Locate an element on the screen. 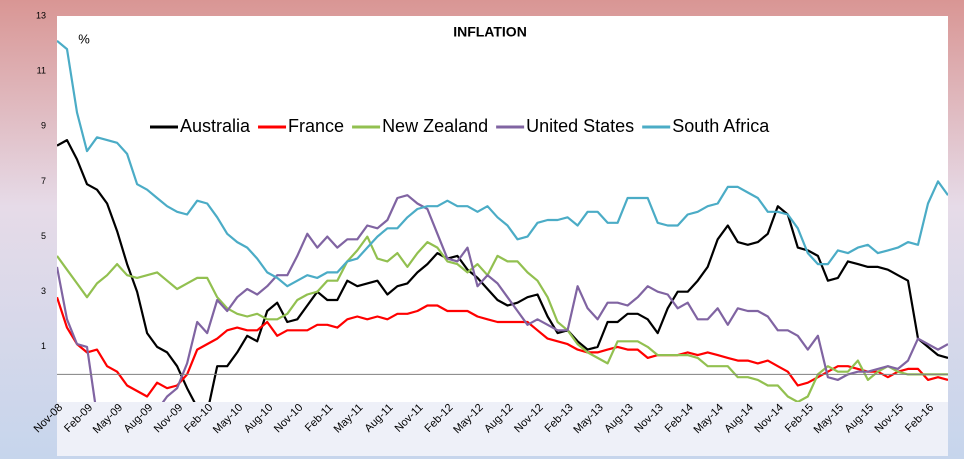 This screenshot has height=459, width=964. legend-label: Australia is located at coordinates (215, 126).